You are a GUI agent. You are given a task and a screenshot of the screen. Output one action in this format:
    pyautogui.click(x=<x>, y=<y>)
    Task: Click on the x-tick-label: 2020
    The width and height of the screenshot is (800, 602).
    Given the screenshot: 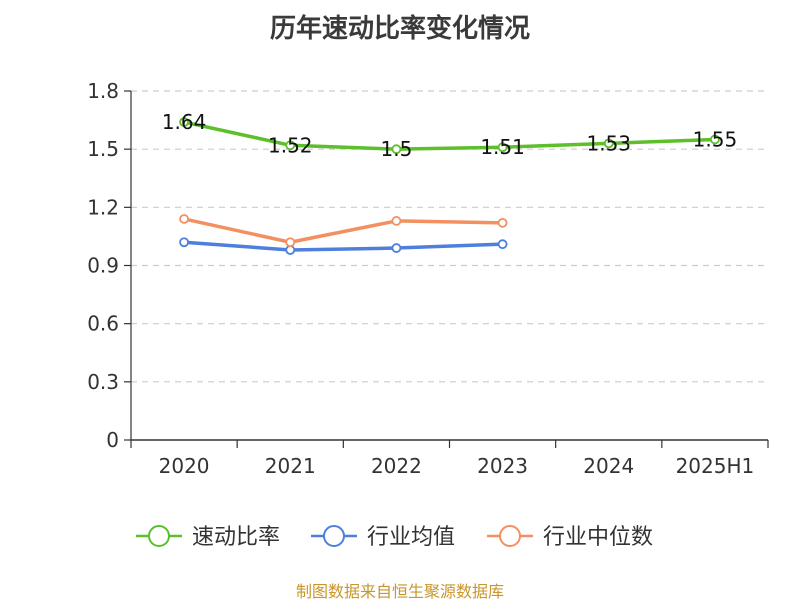 What is the action you would take?
    pyautogui.click(x=184, y=466)
    